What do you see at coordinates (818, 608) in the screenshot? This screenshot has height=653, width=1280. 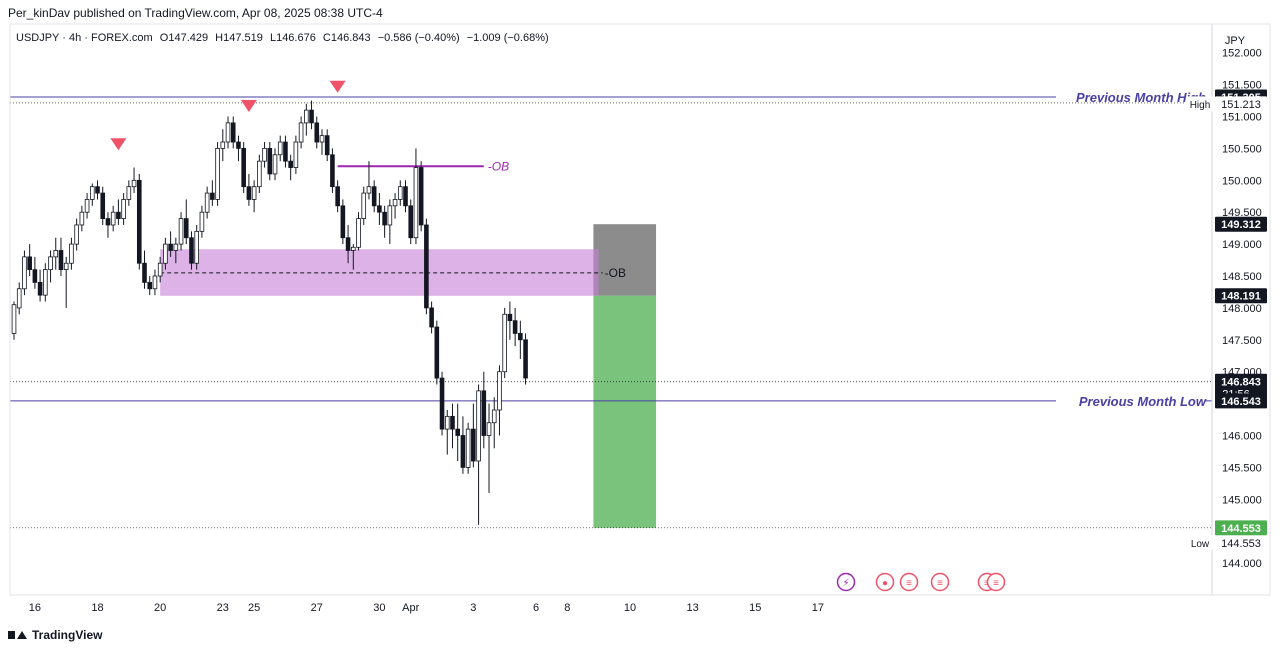 I see `x-tick-label: 17` at bounding box center [818, 608].